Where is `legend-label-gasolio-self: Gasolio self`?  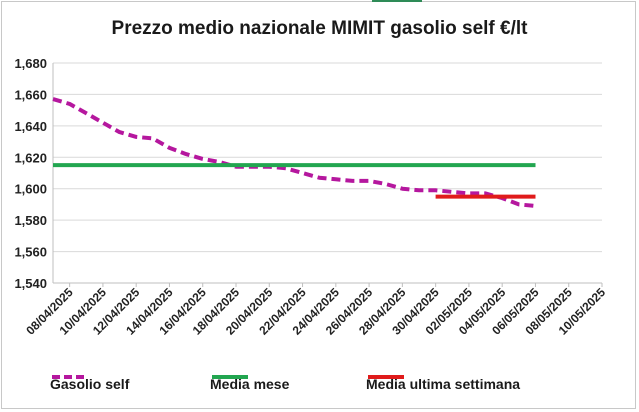
legend-label-gasolio-self: Gasolio self is located at coordinates (90, 384).